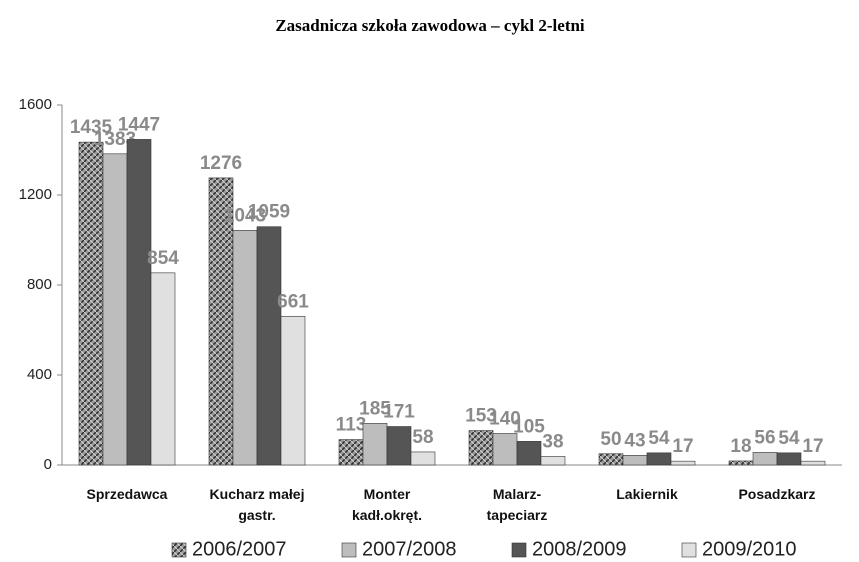 This screenshot has width=859, height=562. Describe the element at coordinates (579, 549) in the screenshot. I see `legend-label: 2008/2009` at that location.